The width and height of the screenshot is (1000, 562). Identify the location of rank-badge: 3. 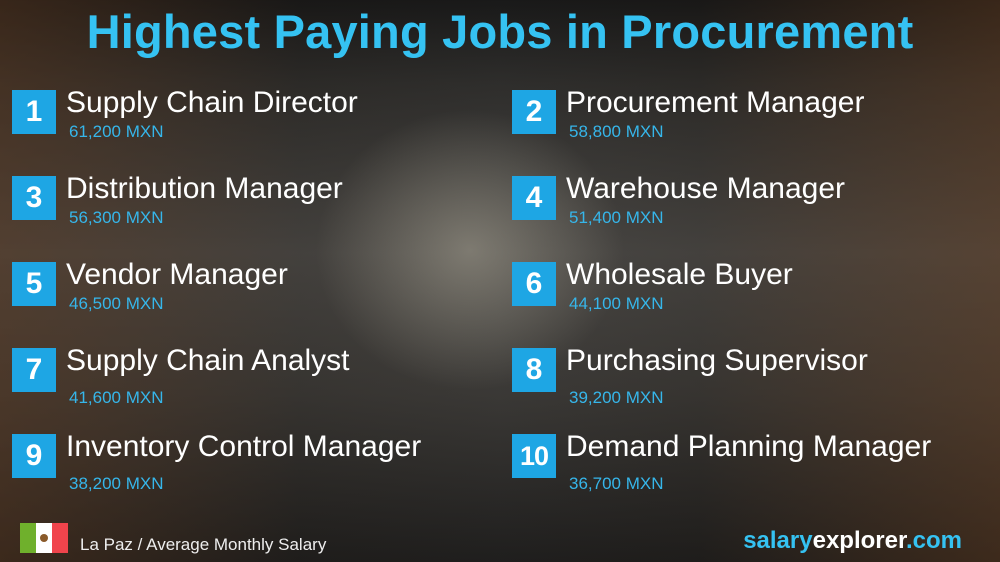
(34, 198).